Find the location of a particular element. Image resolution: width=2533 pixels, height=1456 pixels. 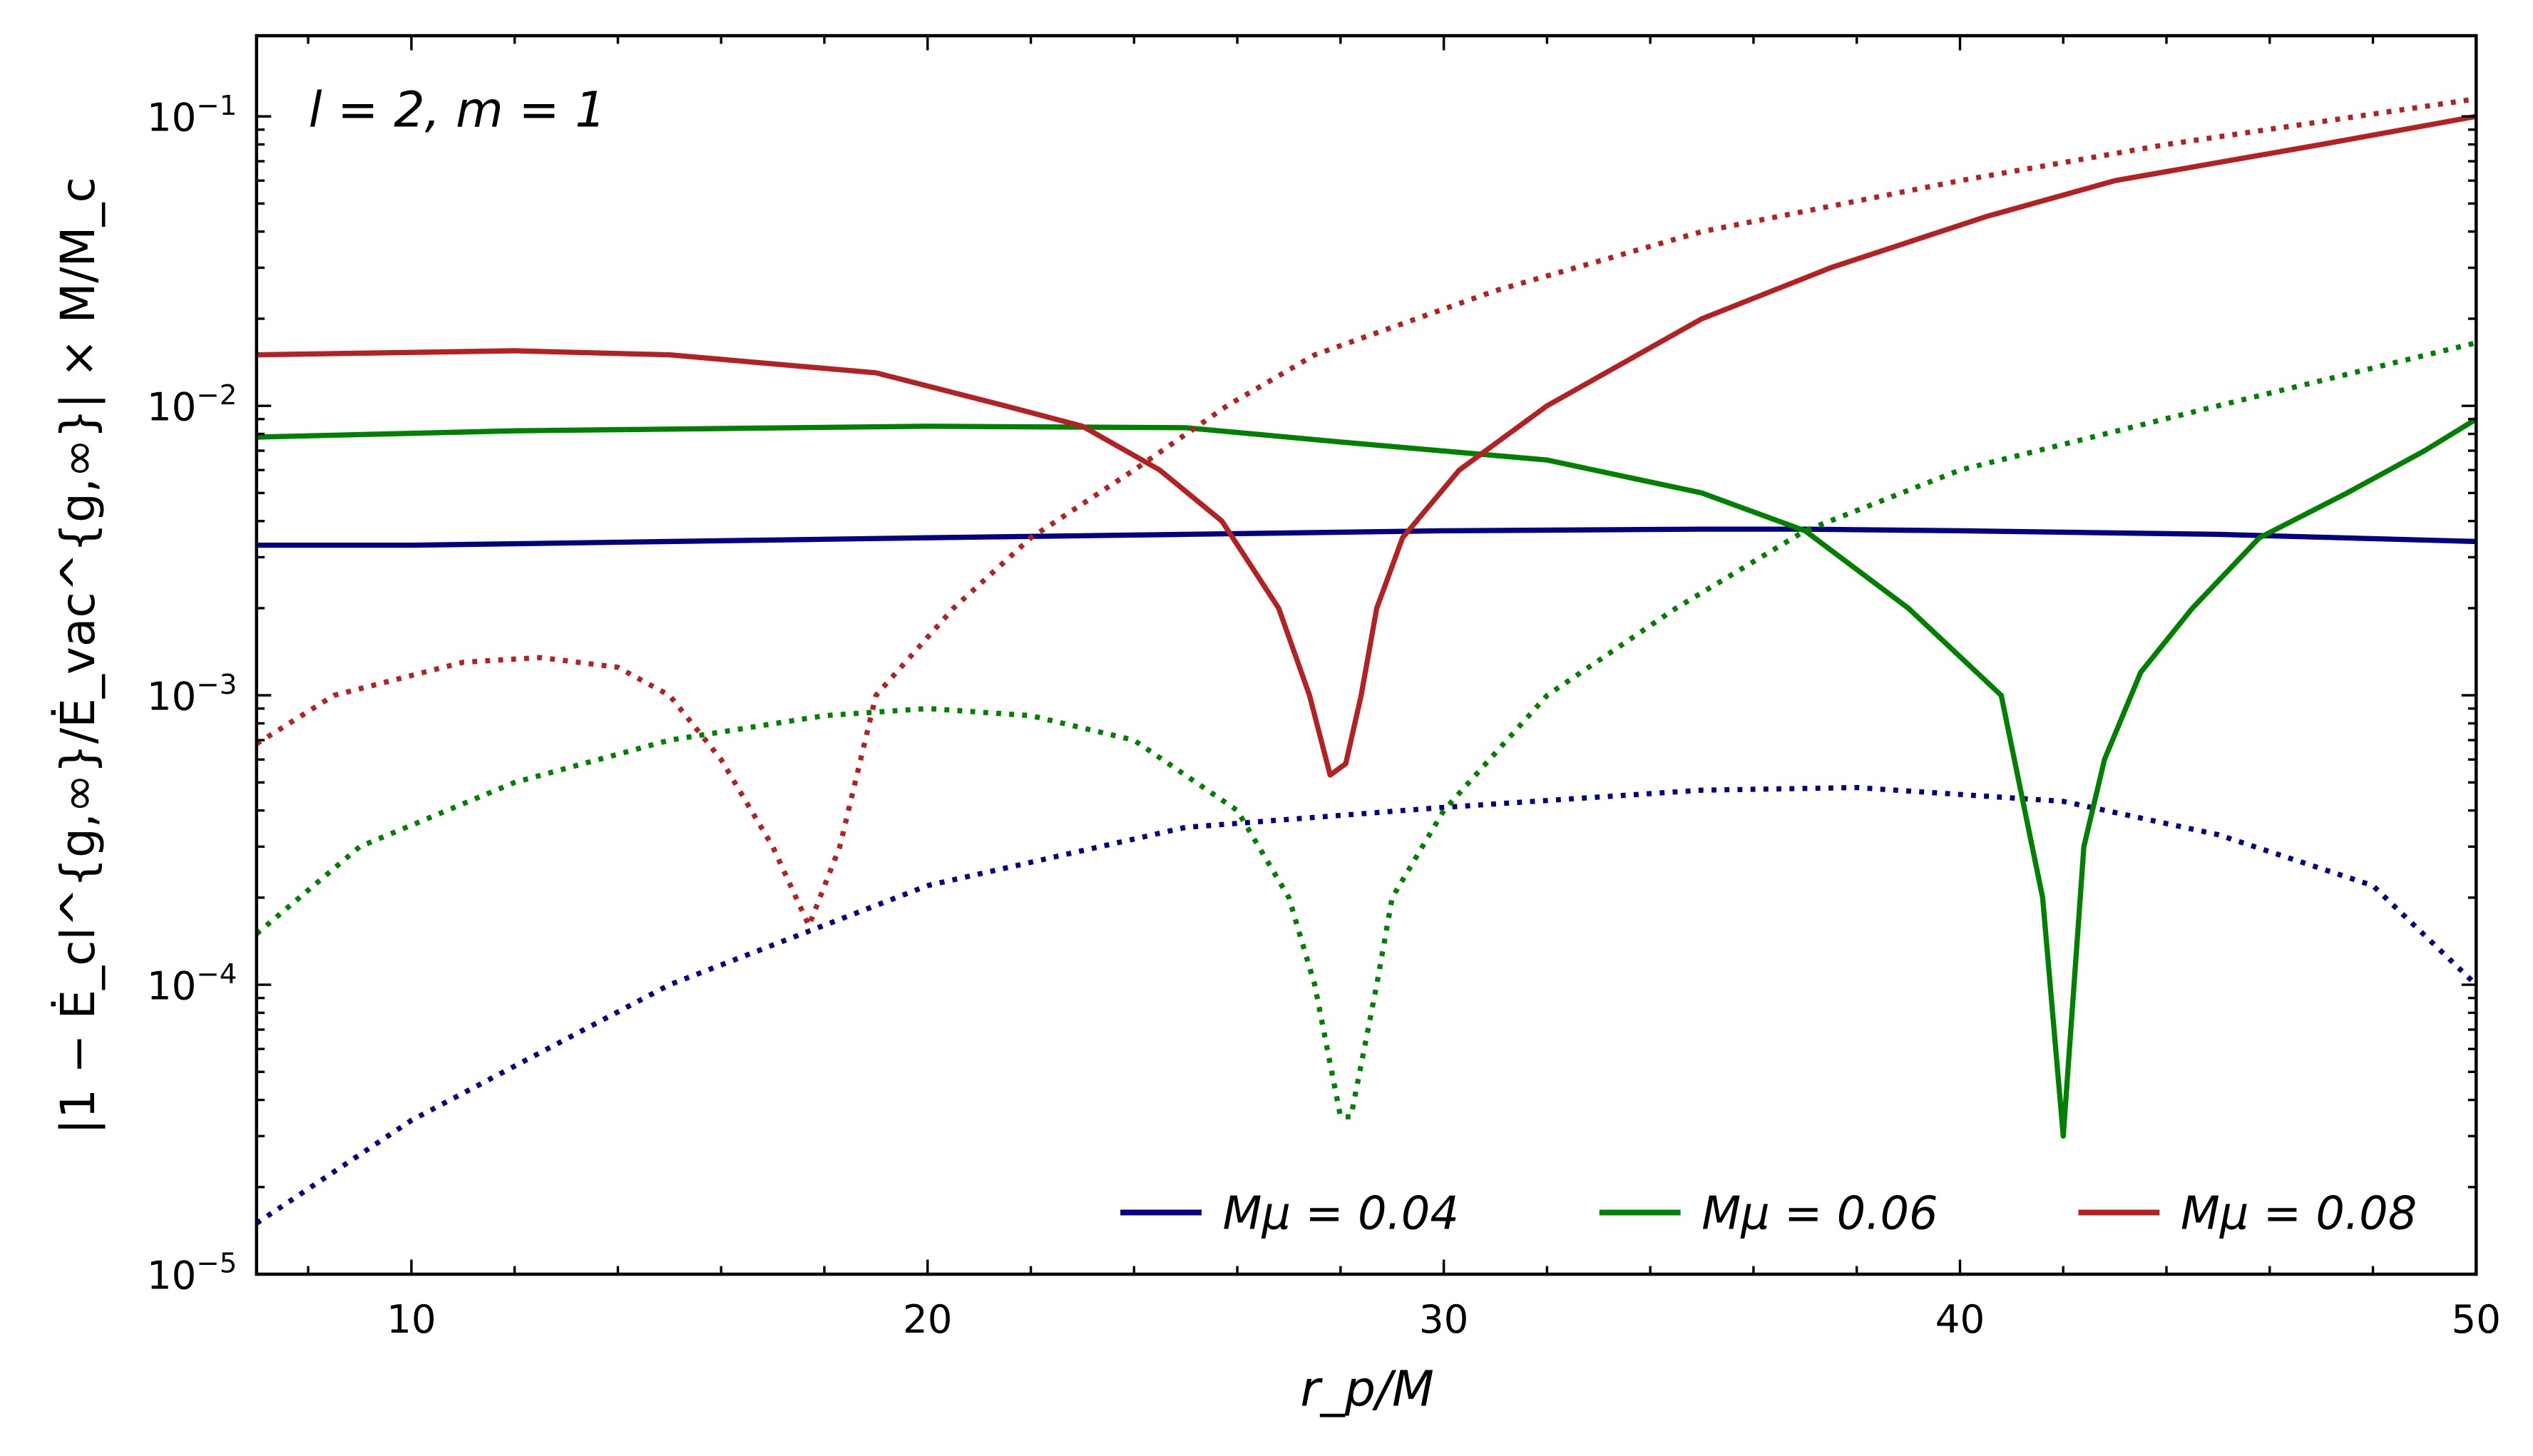

legend-label: Mμ = 0.04 is located at coordinates (1341, 1213).